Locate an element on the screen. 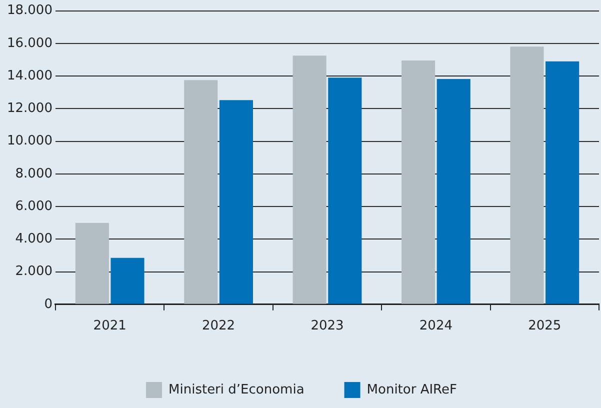  y-tick-label: 18.000 is located at coordinates (29, 10).